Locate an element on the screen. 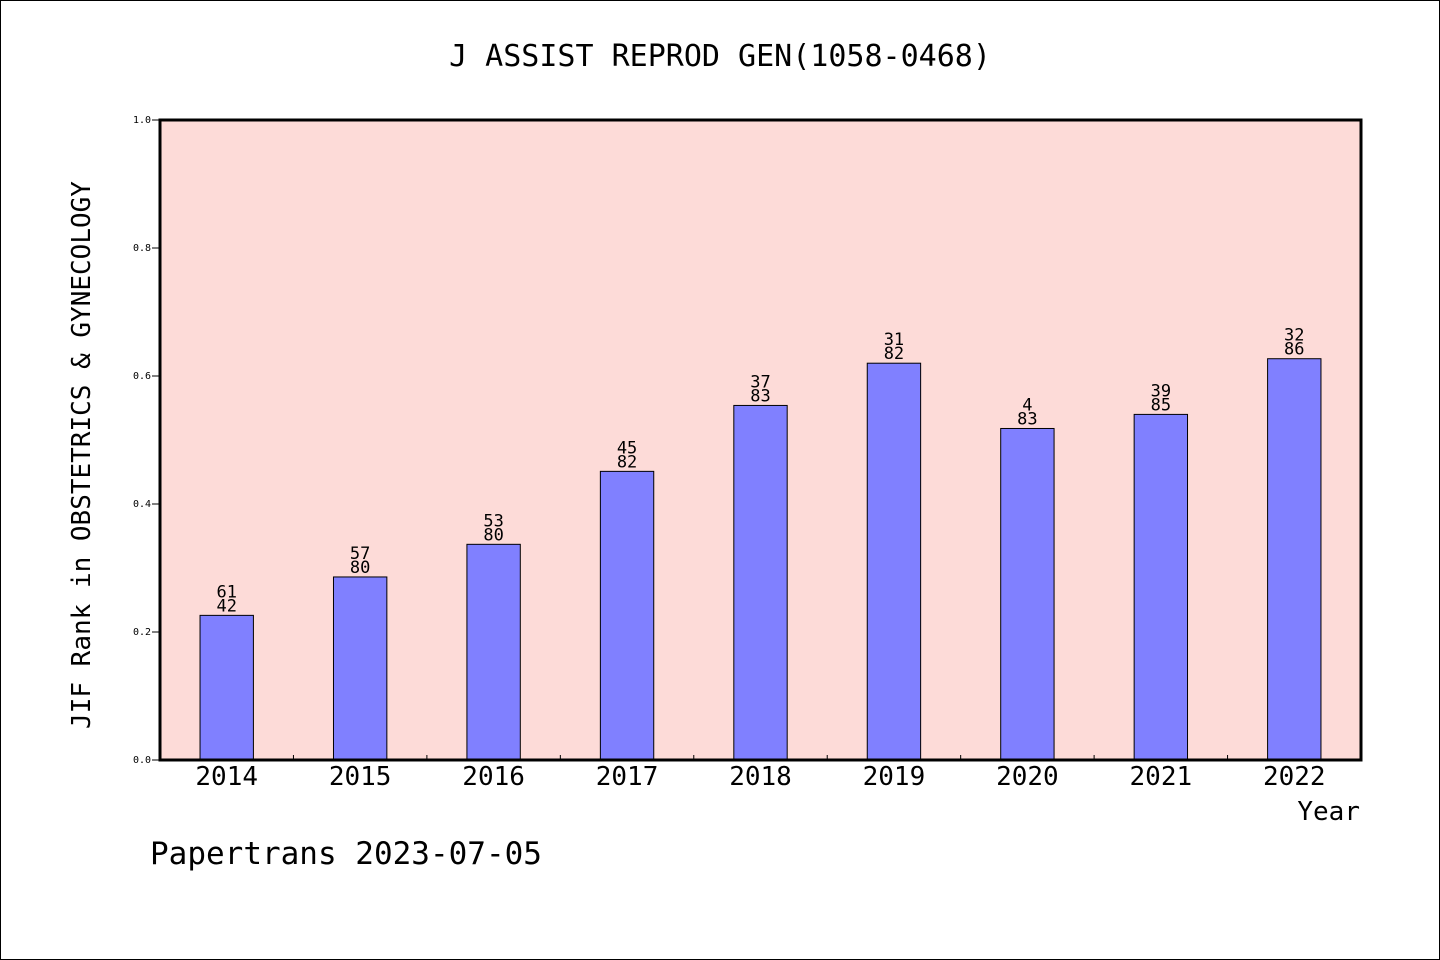 This screenshot has width=1440, height=960. bar-rank-label: 37 is located at coordinates (760, 382).